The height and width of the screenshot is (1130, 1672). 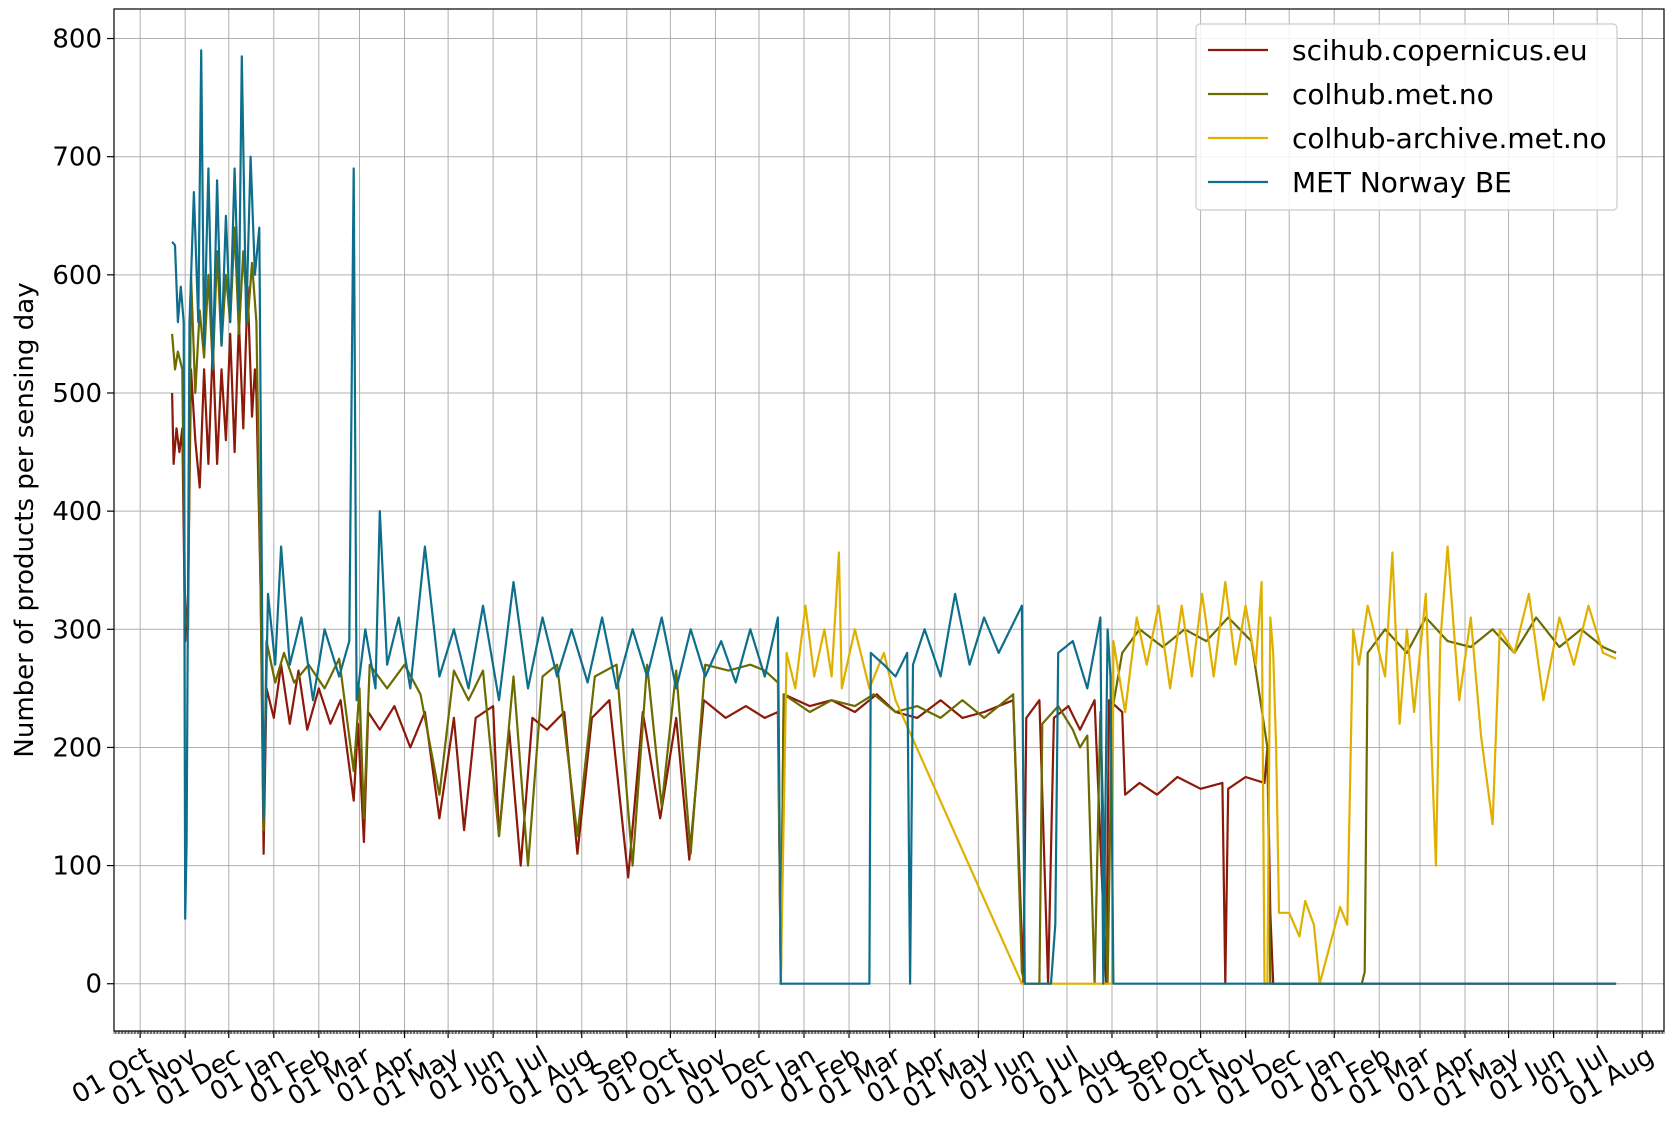 What do you see at coordinates (77, 158) in the screenshot?
I see `y-tick-label: 700` at bounding box center [77, 158].